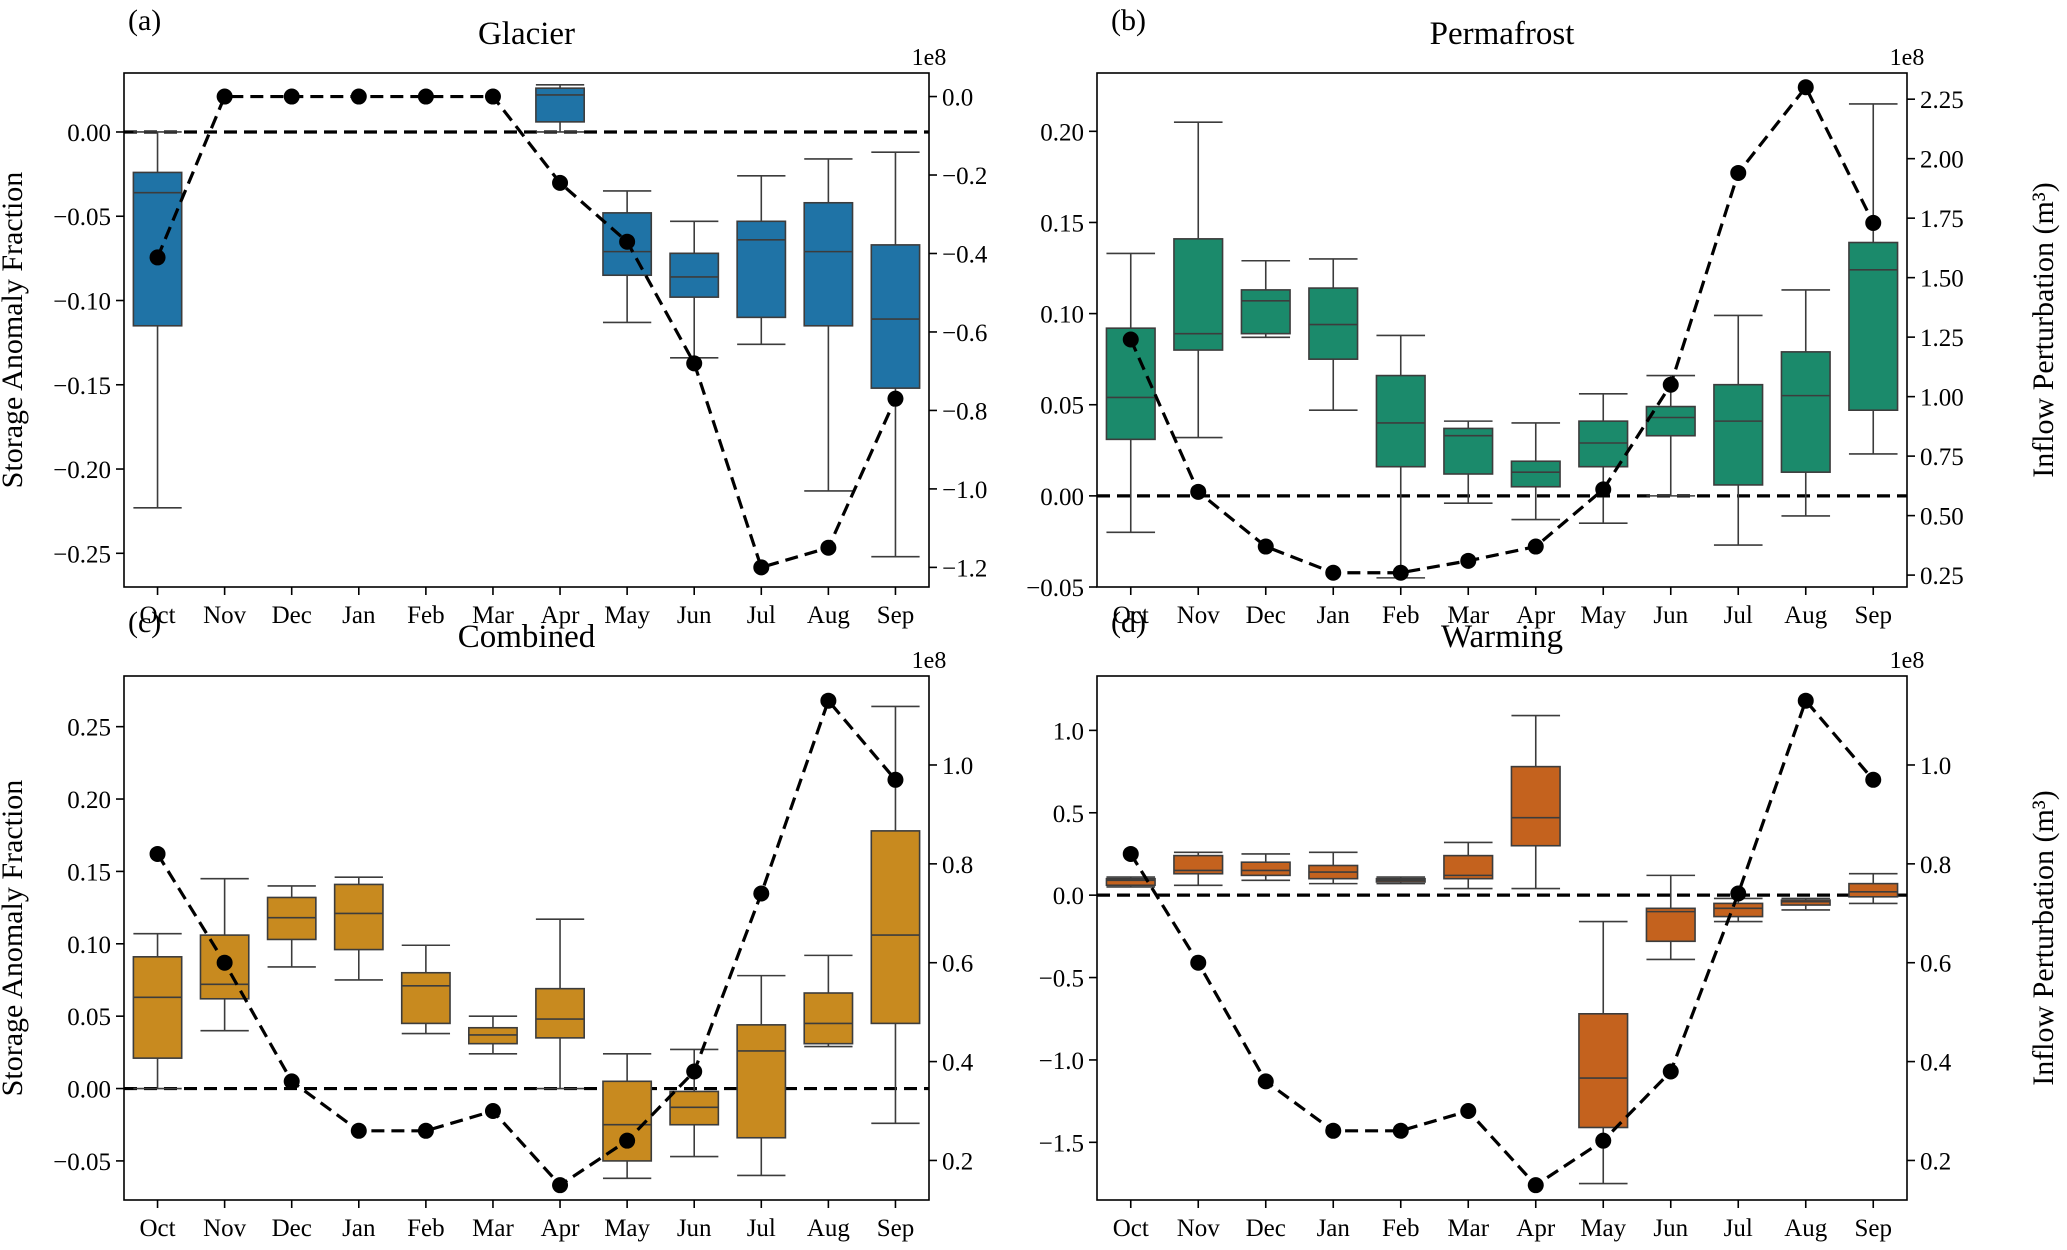 The height and width of the screenshot is (1250, 2067). What do you see at coordinates (1942, 398) in the screenshot?
I see `y2-tick-label: 1.00` at bounding box center [1942, 398].